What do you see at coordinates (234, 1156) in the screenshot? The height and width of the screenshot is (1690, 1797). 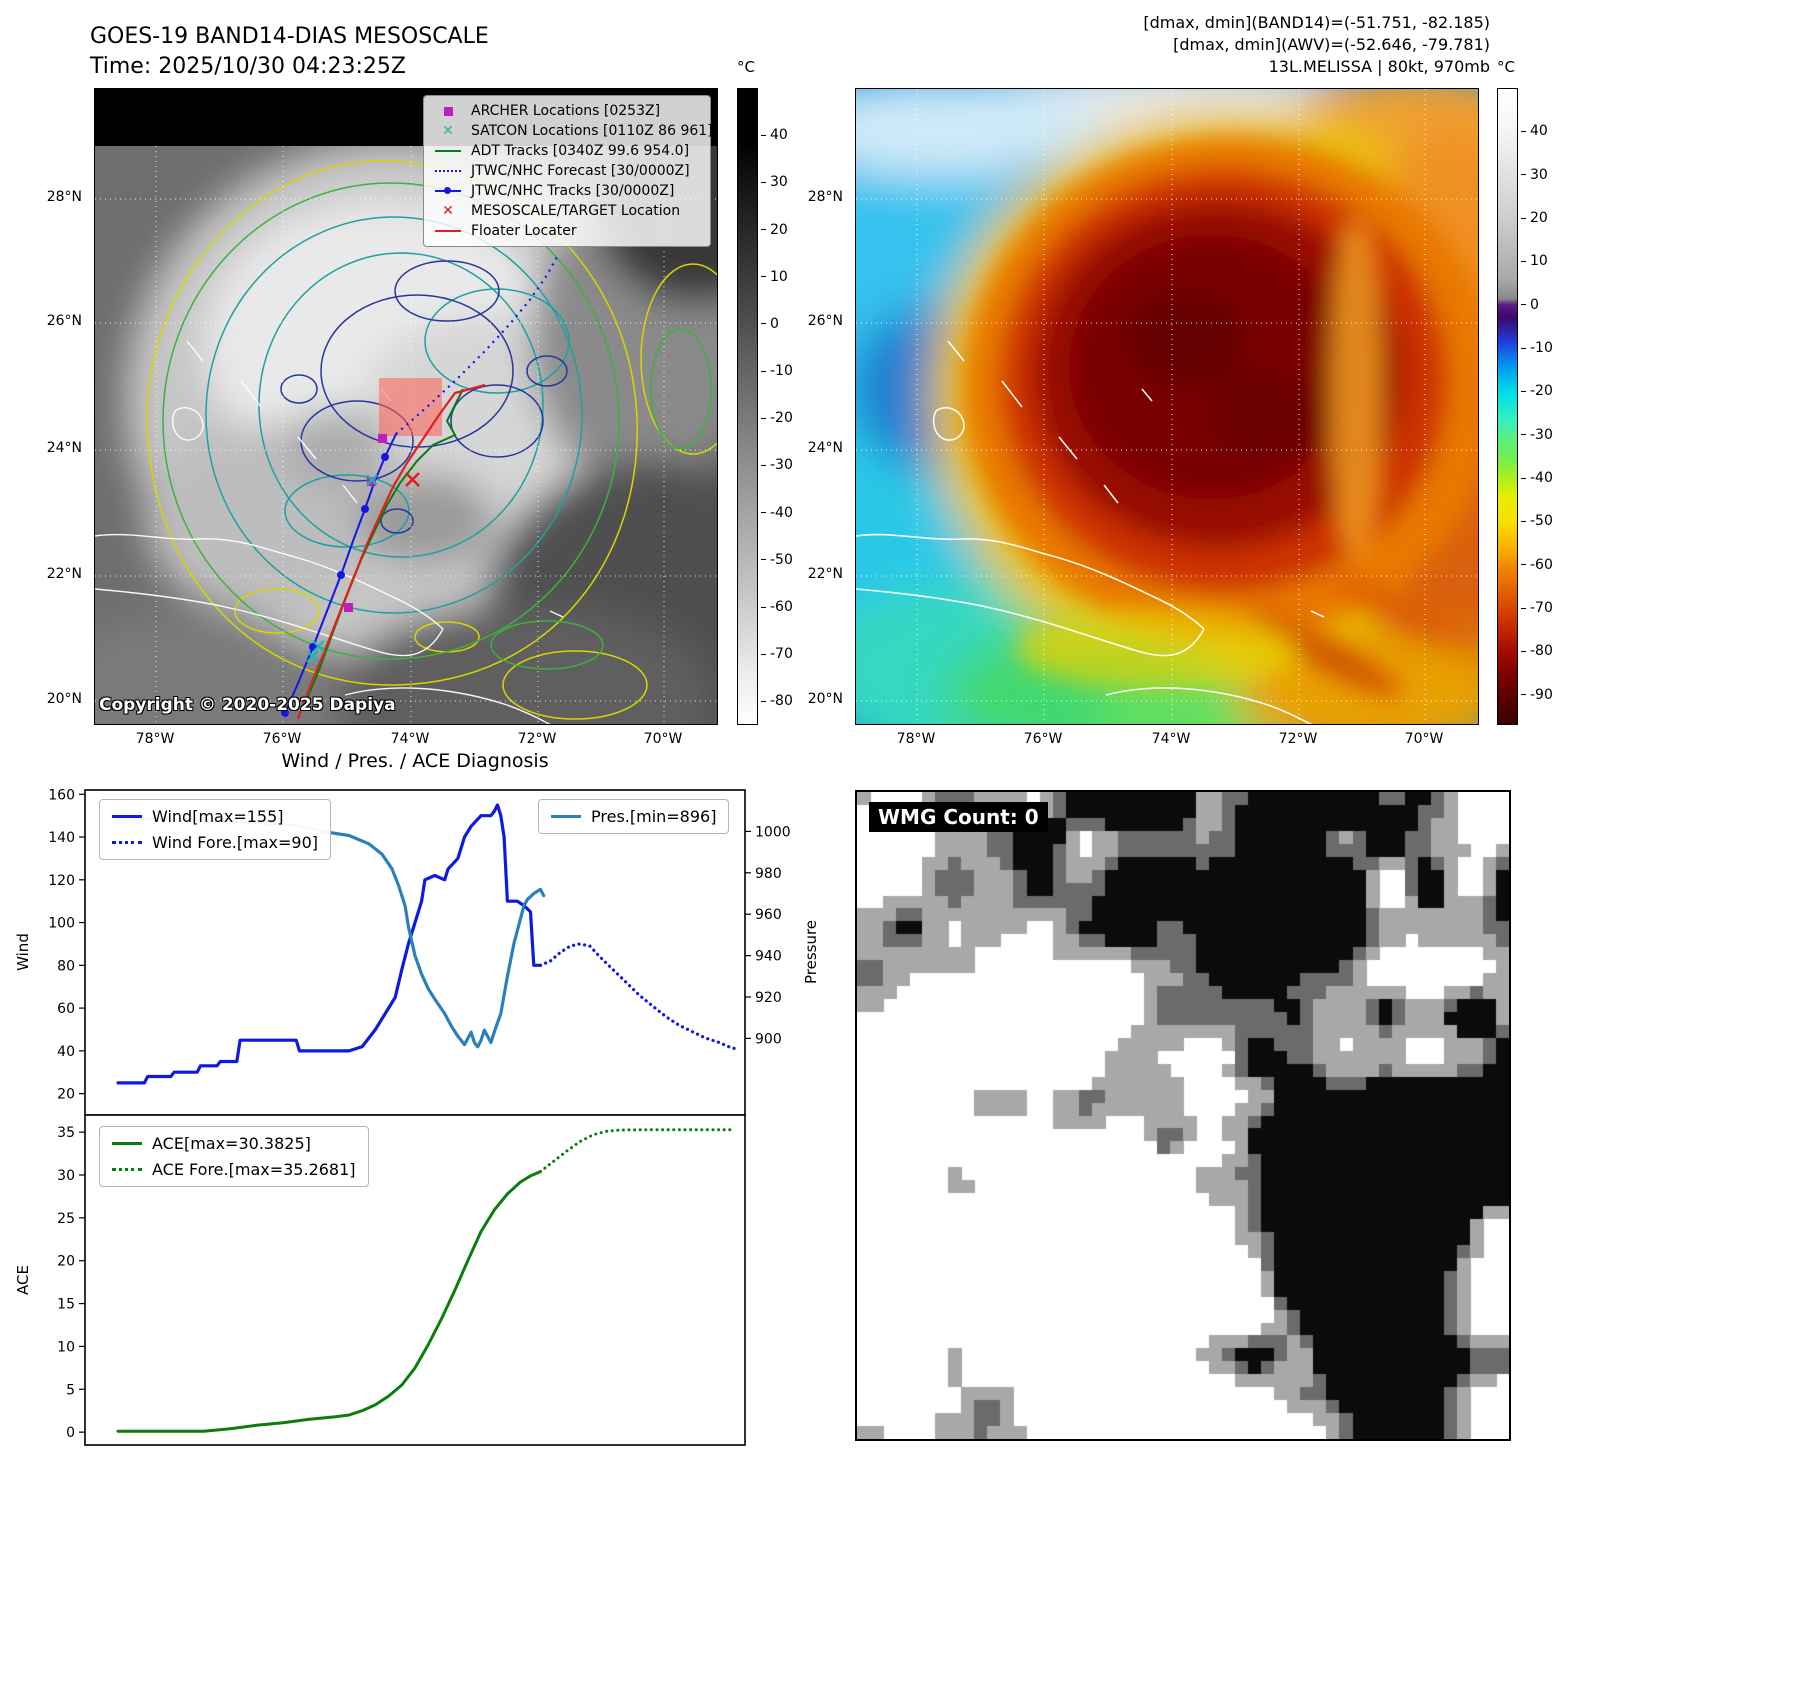 I see `ace-legend: ACE[max=30.3825] ACE Fore.[max=35.2681]` at bounding box center [234, 1156].